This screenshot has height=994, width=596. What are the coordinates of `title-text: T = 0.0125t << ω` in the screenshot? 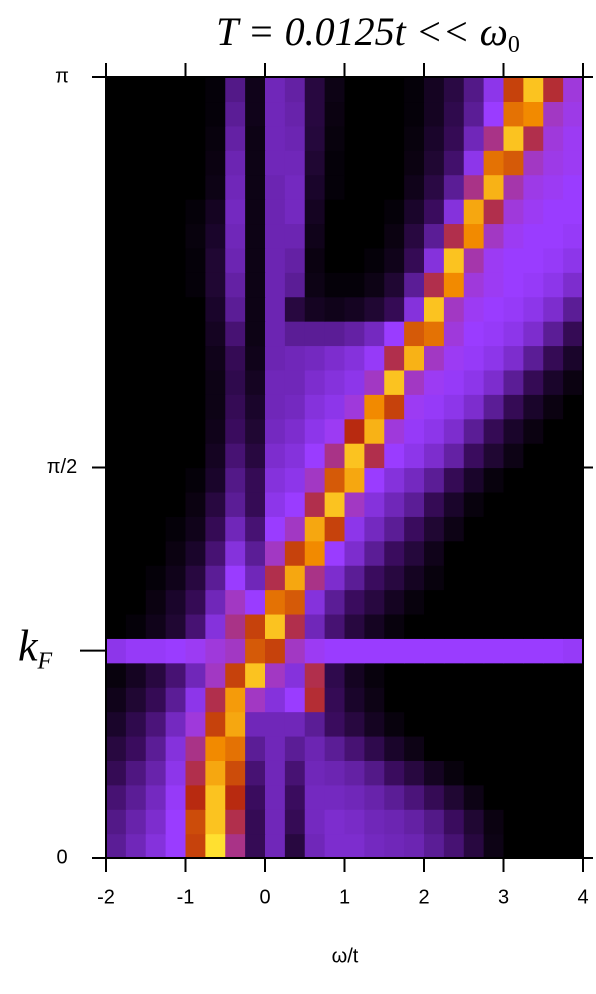 It's located at (362, 31).